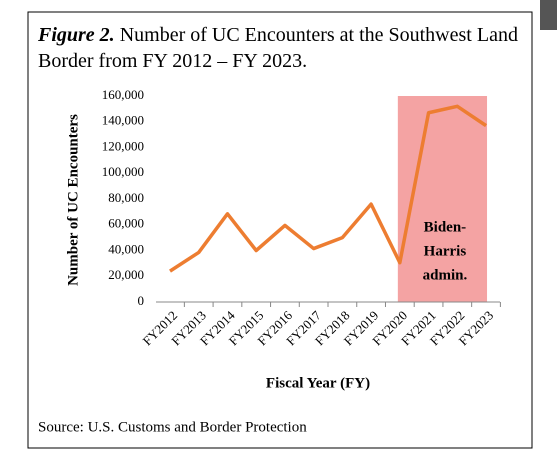  I want to click on annotation: Biden-, so click(445, 227).